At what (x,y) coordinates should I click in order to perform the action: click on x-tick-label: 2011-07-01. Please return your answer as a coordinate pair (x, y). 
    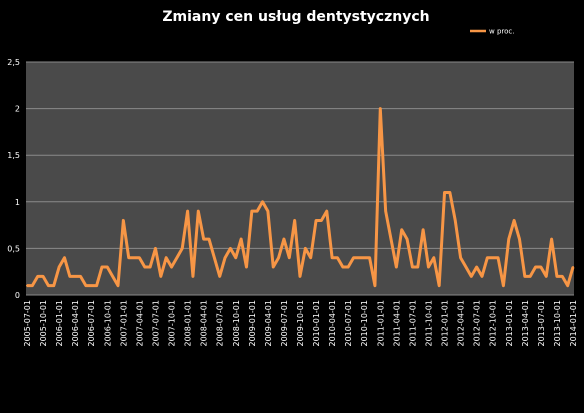
    Looking at the image, I should click on (412, 323).